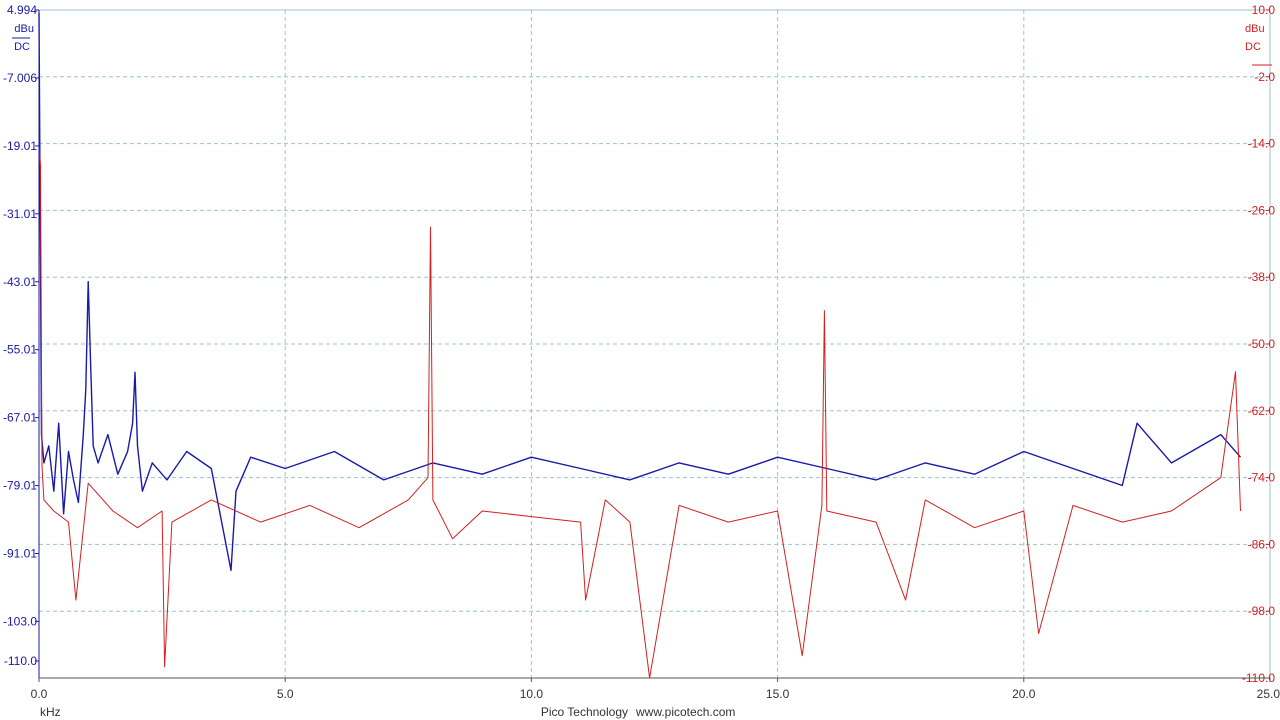  What do you see at coordinates (778, 694) in the screenshot?
I see `x-tick-label: 15.0` at bounding box center [778, 694].